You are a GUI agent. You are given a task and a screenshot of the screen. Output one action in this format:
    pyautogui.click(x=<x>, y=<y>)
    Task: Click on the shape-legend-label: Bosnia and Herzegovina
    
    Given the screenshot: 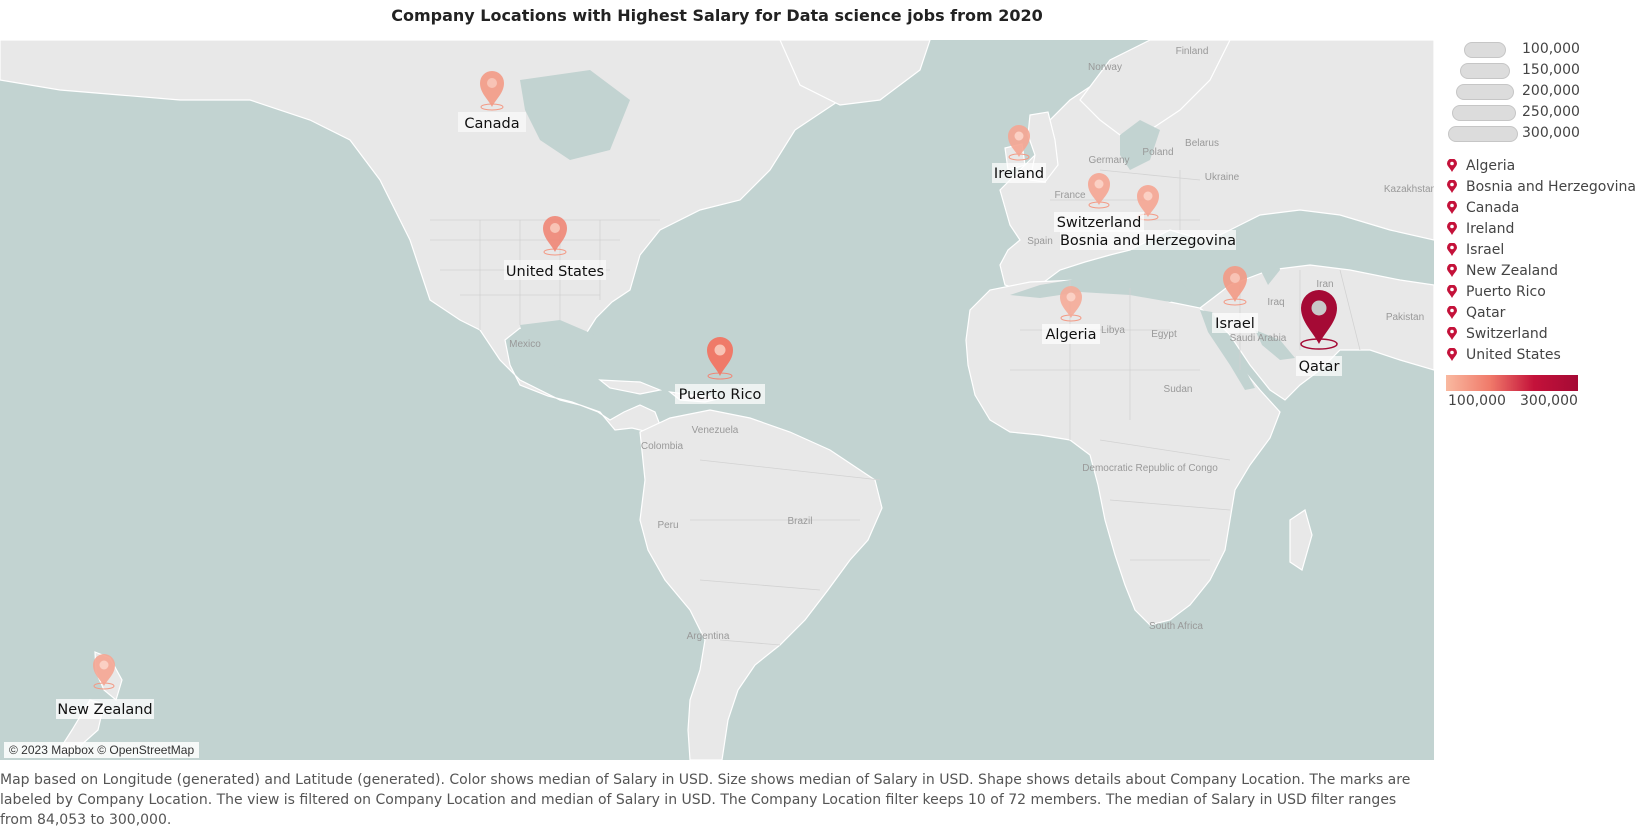 What is the action you would take?
    pyautogui.click(x=1551, y=186)
    